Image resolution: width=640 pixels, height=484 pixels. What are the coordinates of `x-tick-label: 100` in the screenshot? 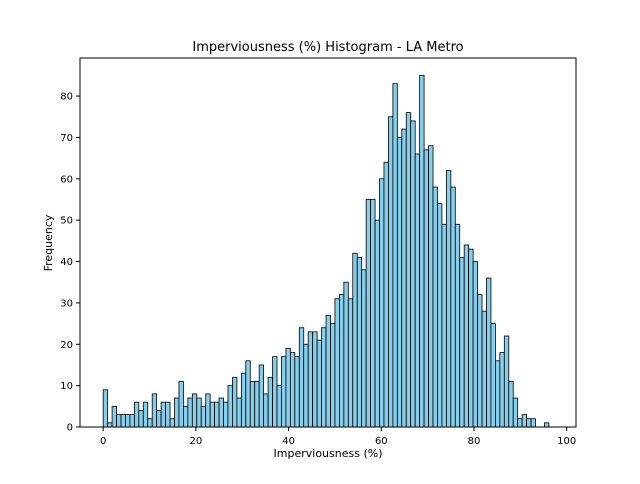 It's located at (566, 441).